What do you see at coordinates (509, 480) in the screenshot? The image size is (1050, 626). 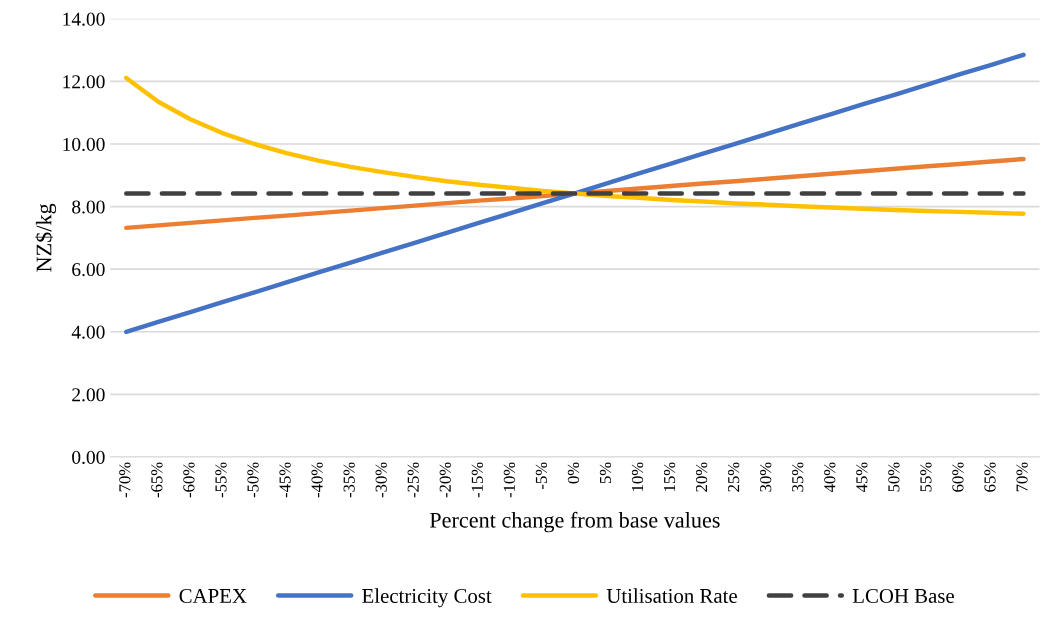 I see `x-tick-label: -10%` at bounding box center [509, 480].